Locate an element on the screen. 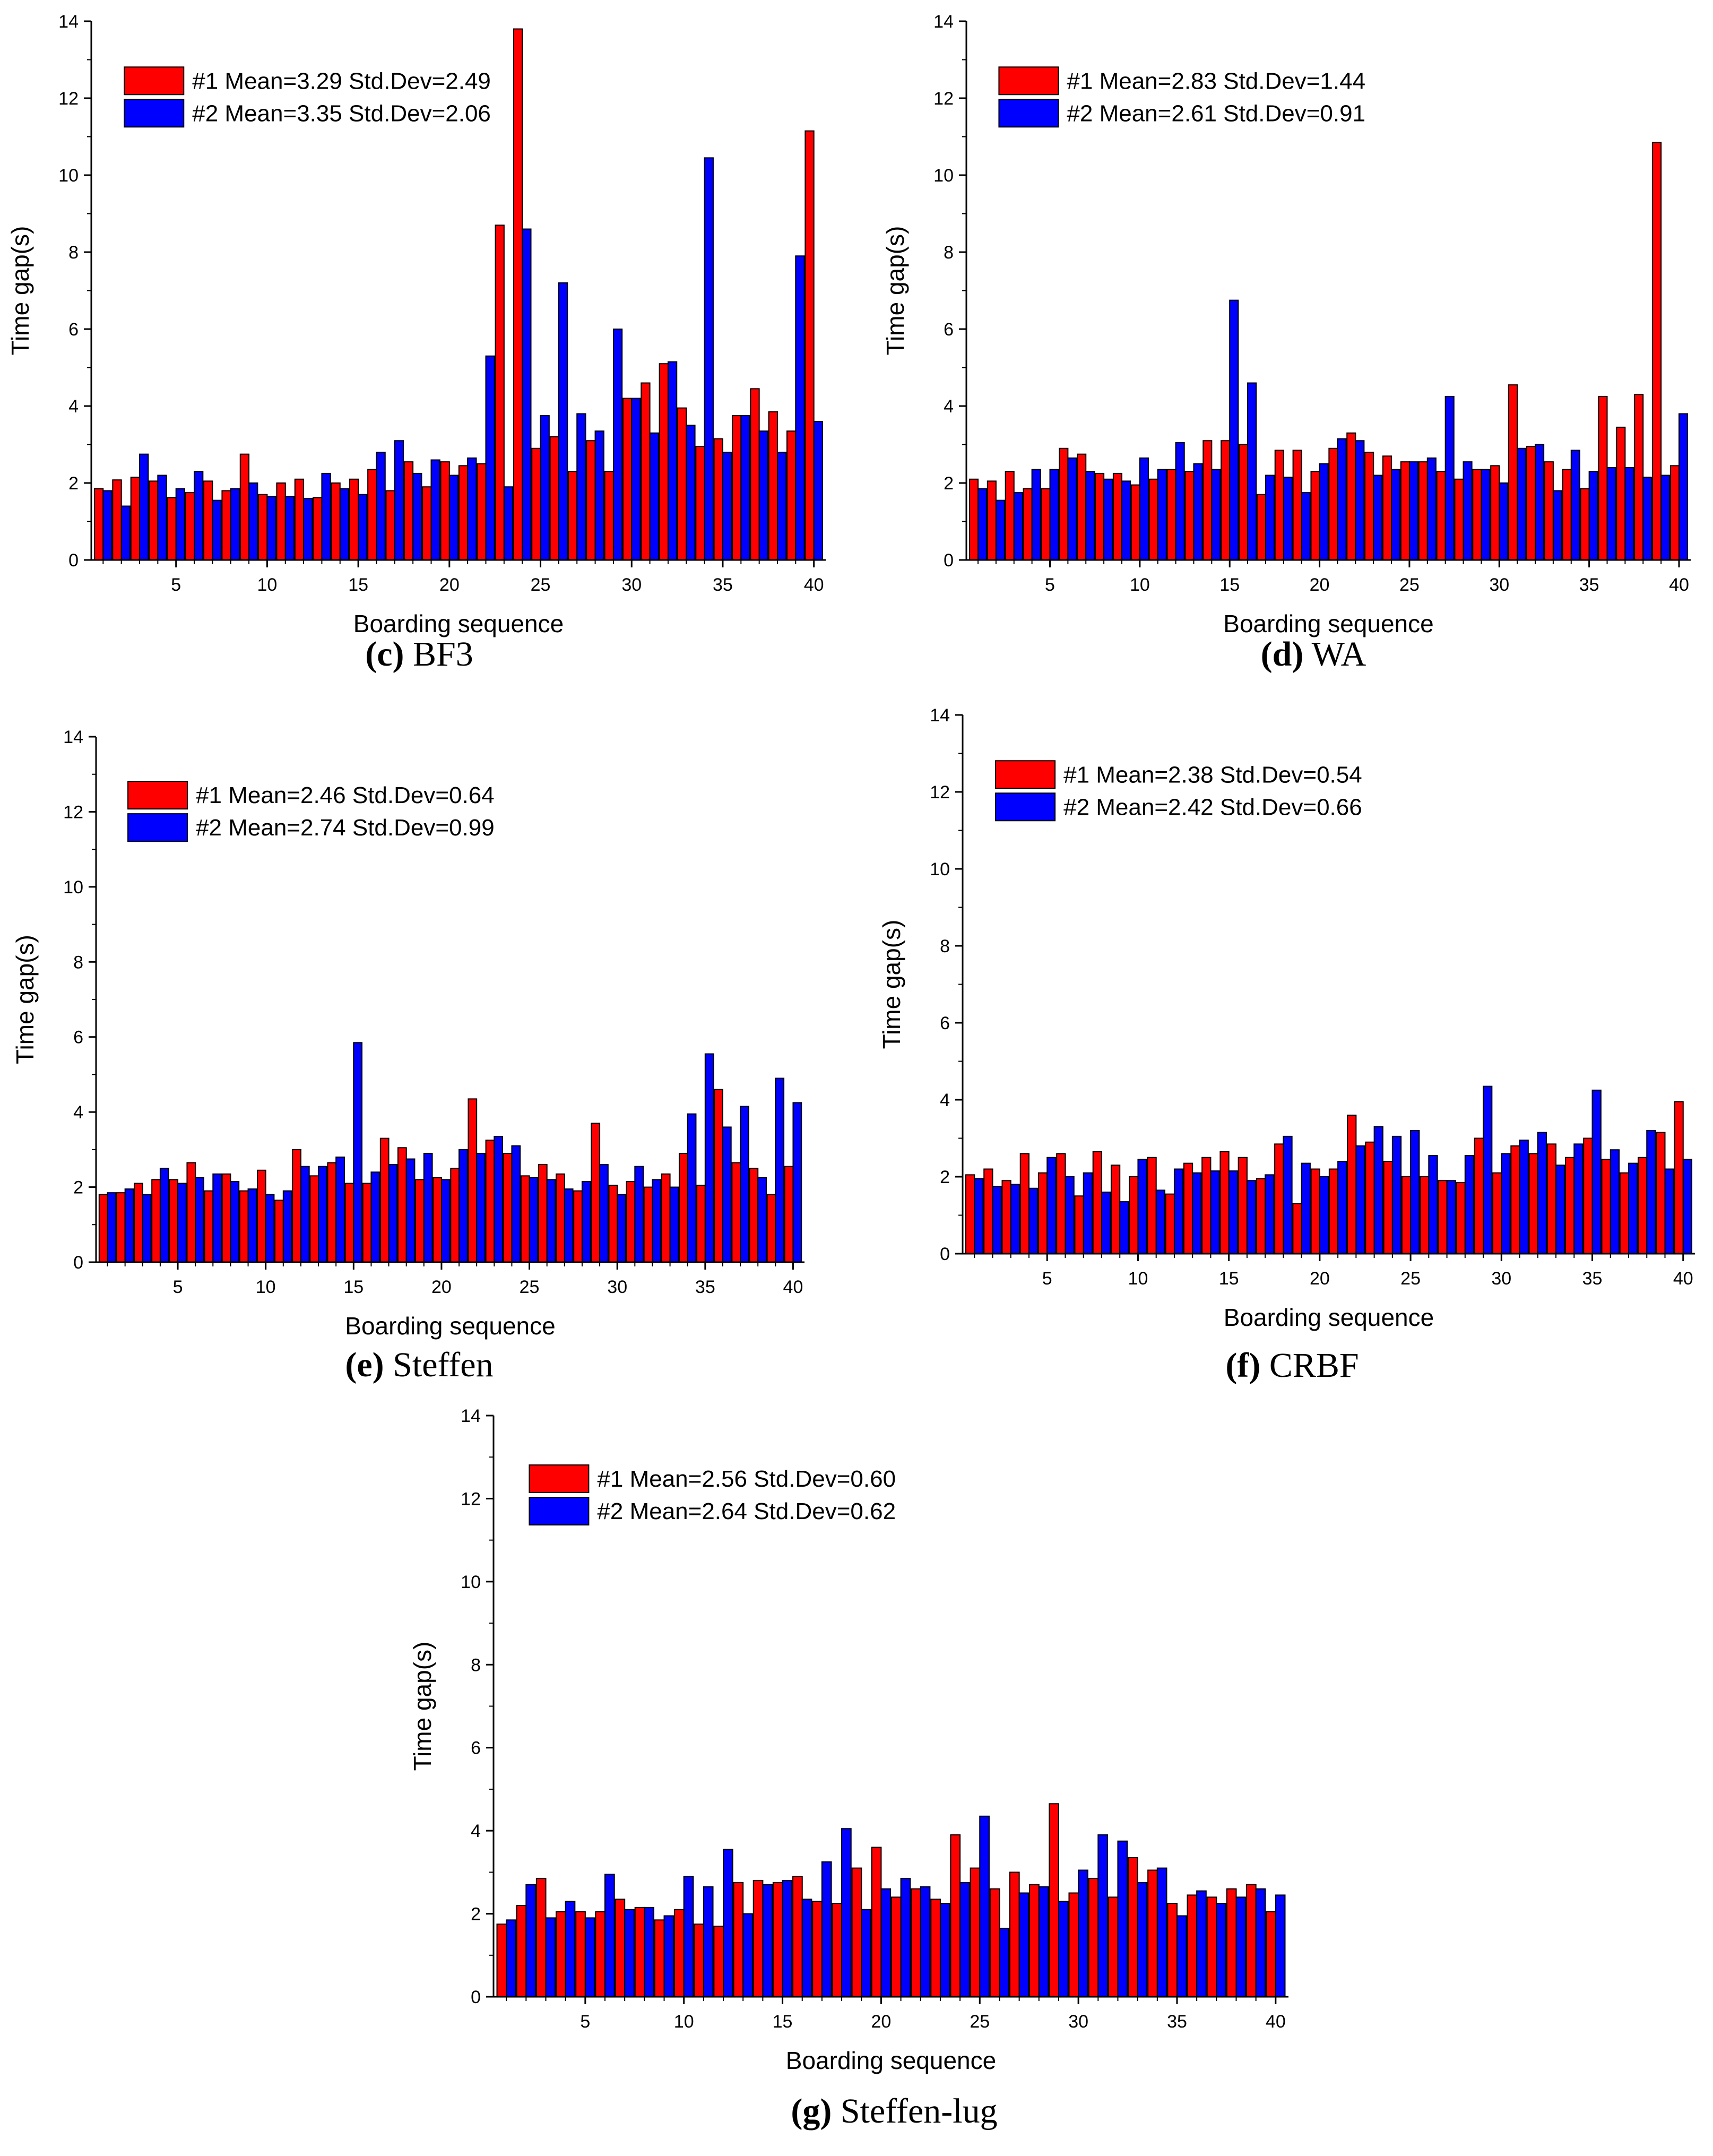  caption-name: CRBF is located at coordinates (1314, 1365).